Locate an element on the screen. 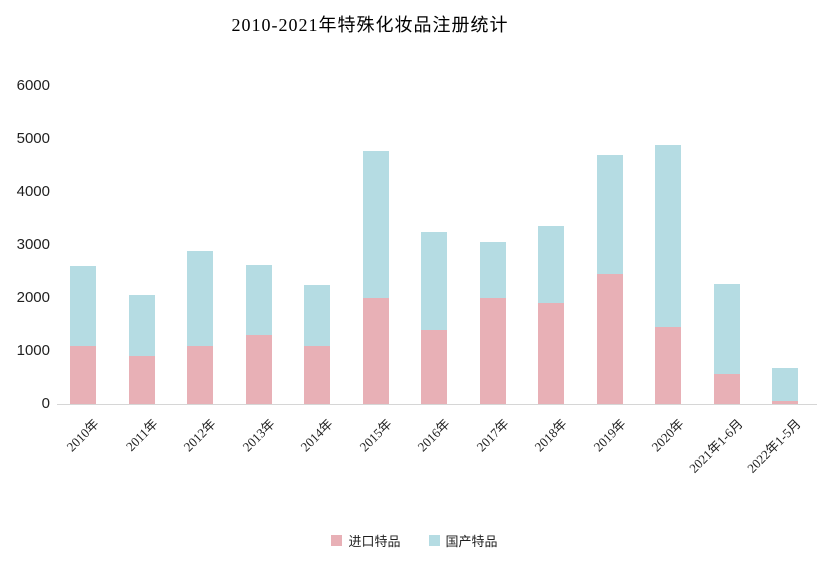 This screenshot has width=829, height=561. chart-title: 2010-2021年特殊化妆品注册统计 is located at coordinates (370, 25).